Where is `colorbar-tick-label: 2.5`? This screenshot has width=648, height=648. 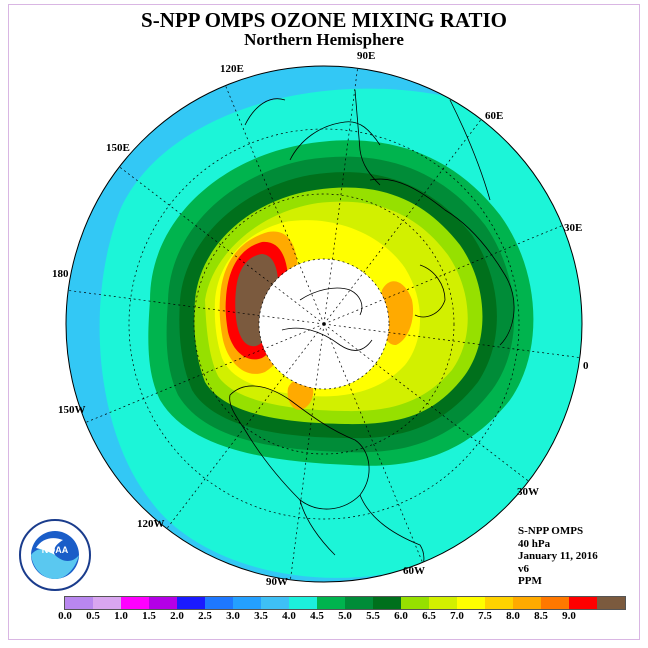 colorbar-tick-label: 2.5 is located at coordinates (205, 616).